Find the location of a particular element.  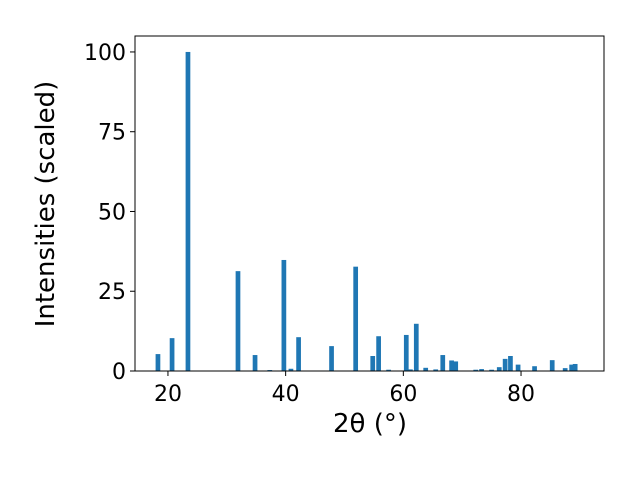

x-tick-label: 60 is located at coordinates (403, 394).